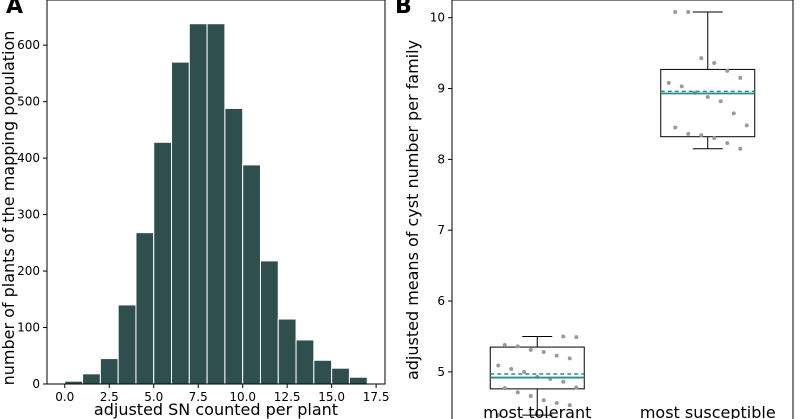 The image size is (800, 419). I want to click on panel-a-y-ticks: 0 100 200 300 400 500 600, so click(32, 214).